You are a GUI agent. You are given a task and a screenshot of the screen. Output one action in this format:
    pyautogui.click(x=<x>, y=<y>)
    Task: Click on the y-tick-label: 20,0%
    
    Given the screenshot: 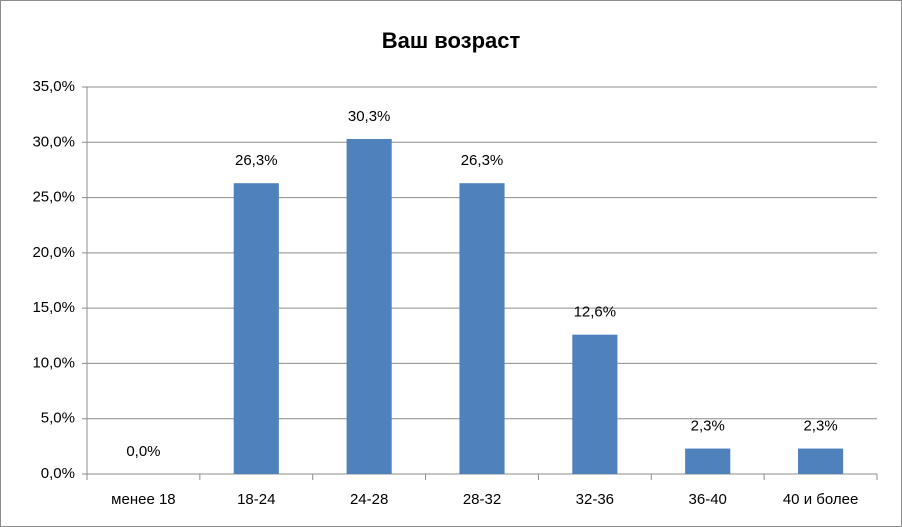 What is the action you would take?
    pyautogui.click(x=53, y=252)
    